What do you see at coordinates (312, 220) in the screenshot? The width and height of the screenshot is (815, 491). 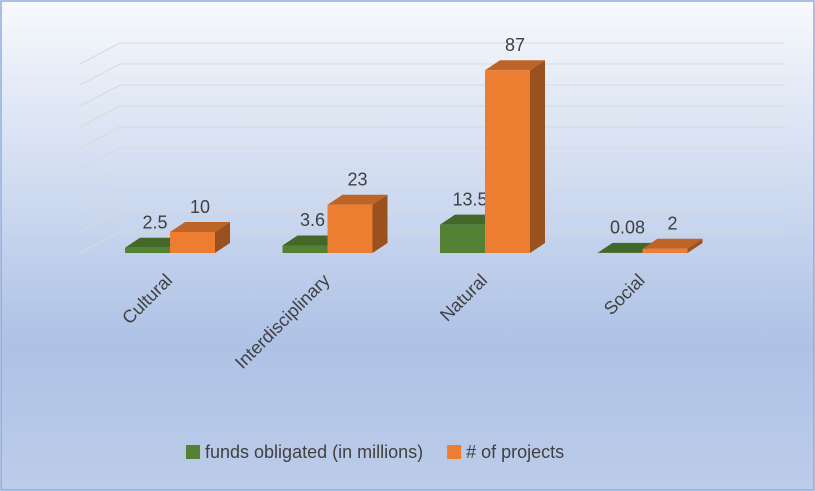 I see `data-label: 3.6` at bounding box center [312, 220].